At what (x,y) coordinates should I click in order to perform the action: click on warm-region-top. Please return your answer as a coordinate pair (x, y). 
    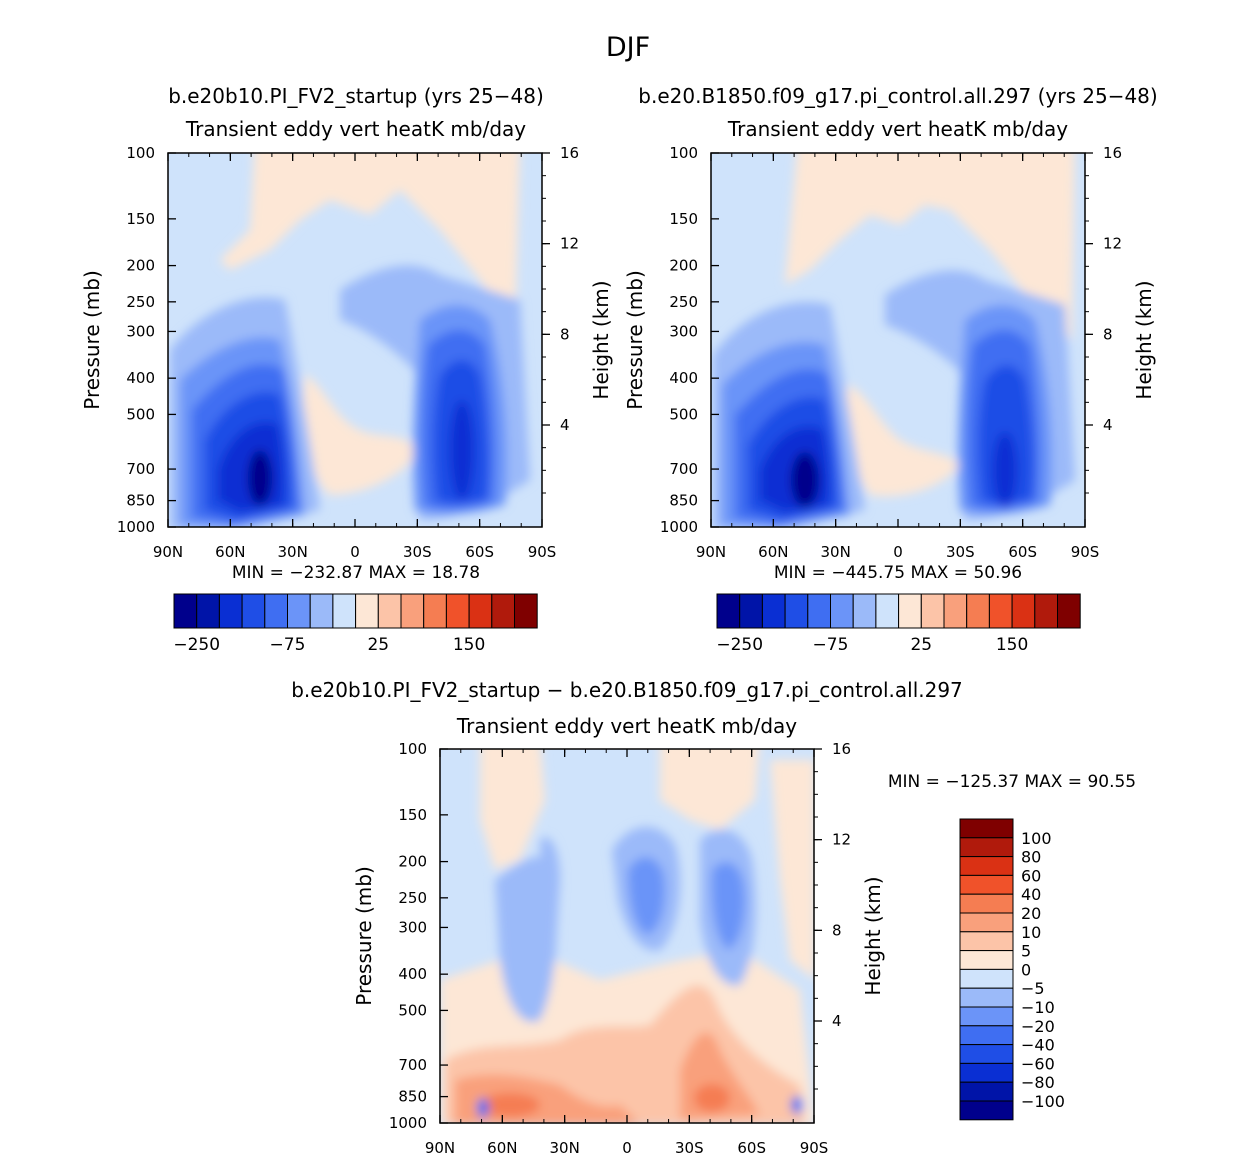
    Looking at the image, I should click on (512, 809).